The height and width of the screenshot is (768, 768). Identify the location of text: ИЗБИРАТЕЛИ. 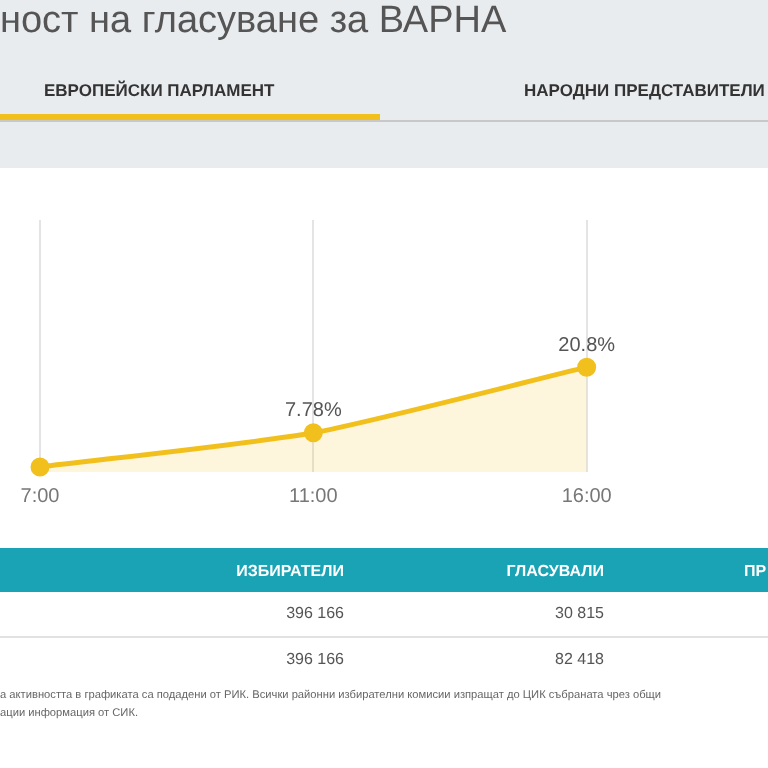
(289, 571).